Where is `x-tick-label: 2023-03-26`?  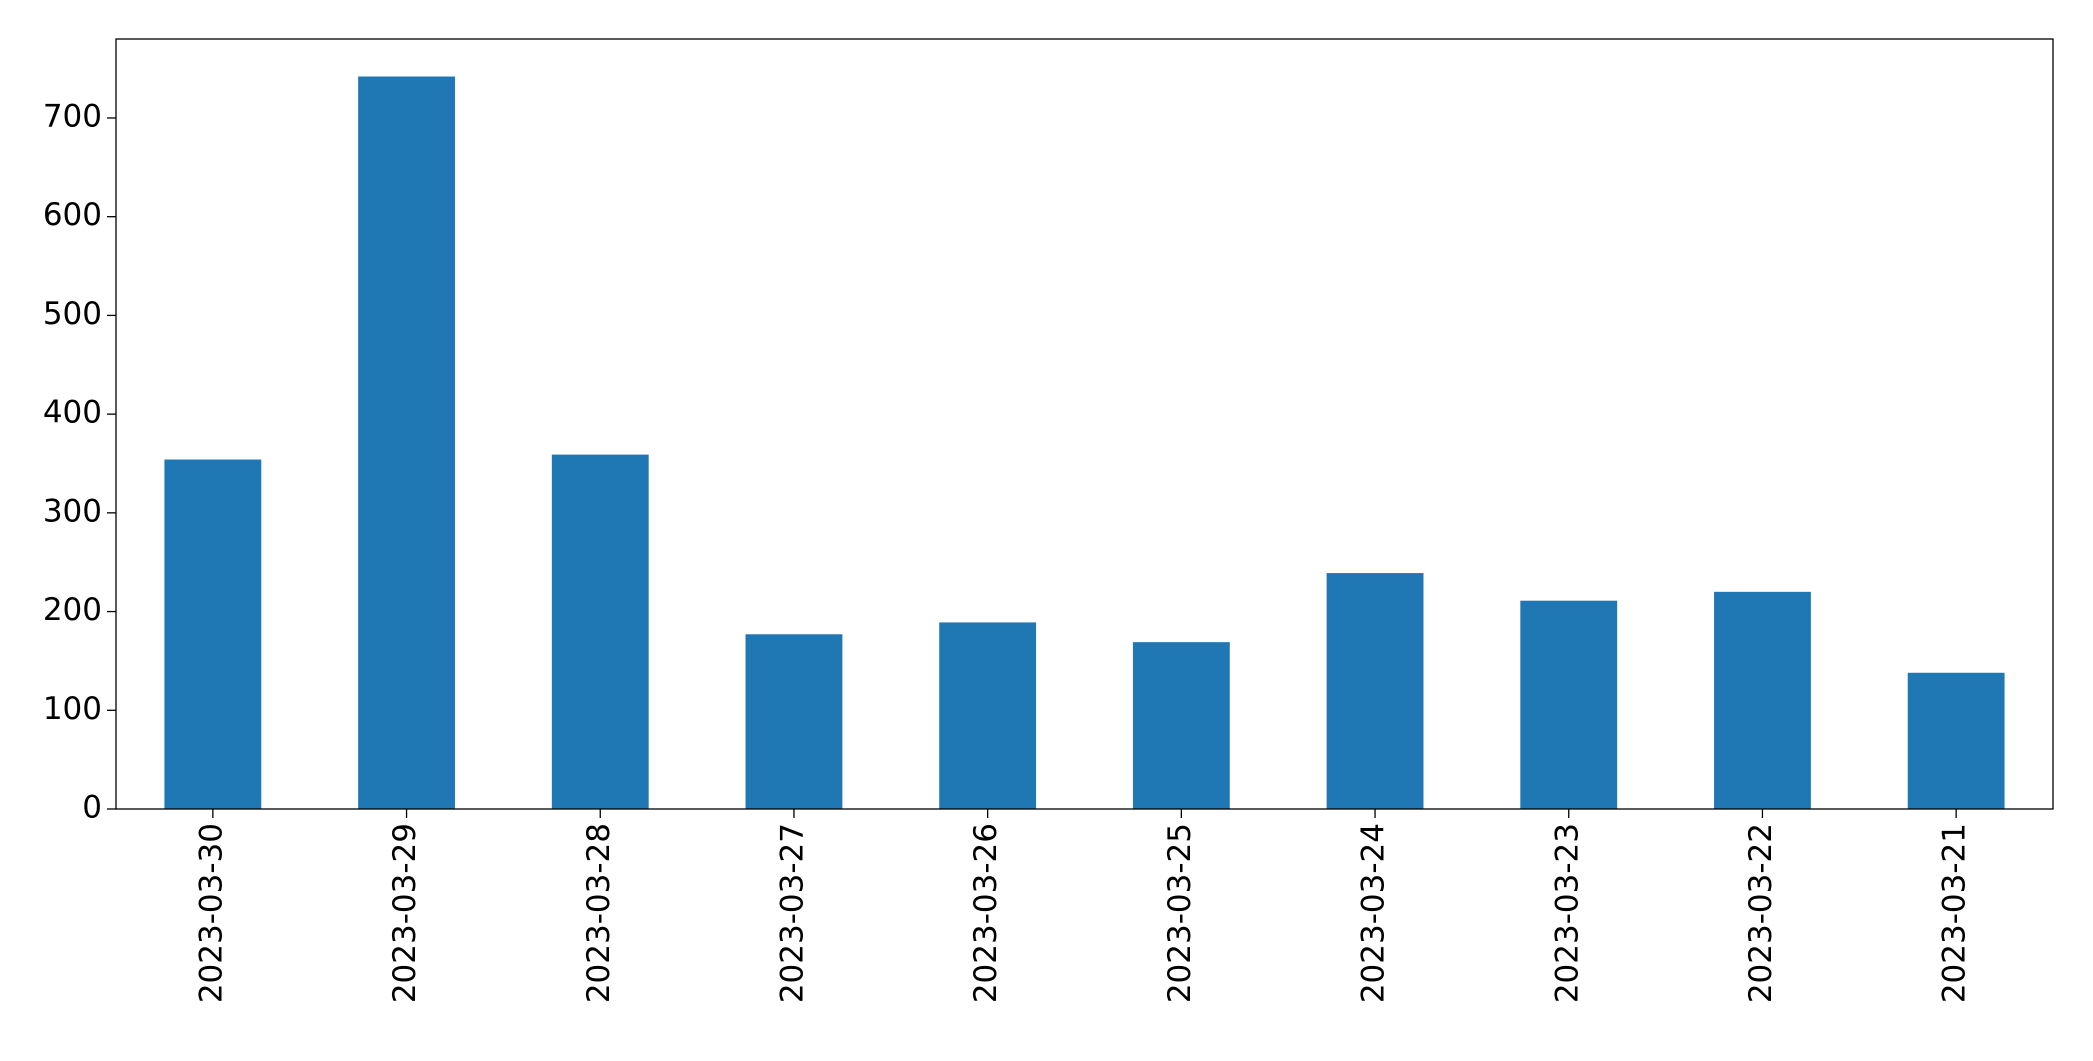
x-tick-label: 2023-03-26 is located at coordinates (986, 913).